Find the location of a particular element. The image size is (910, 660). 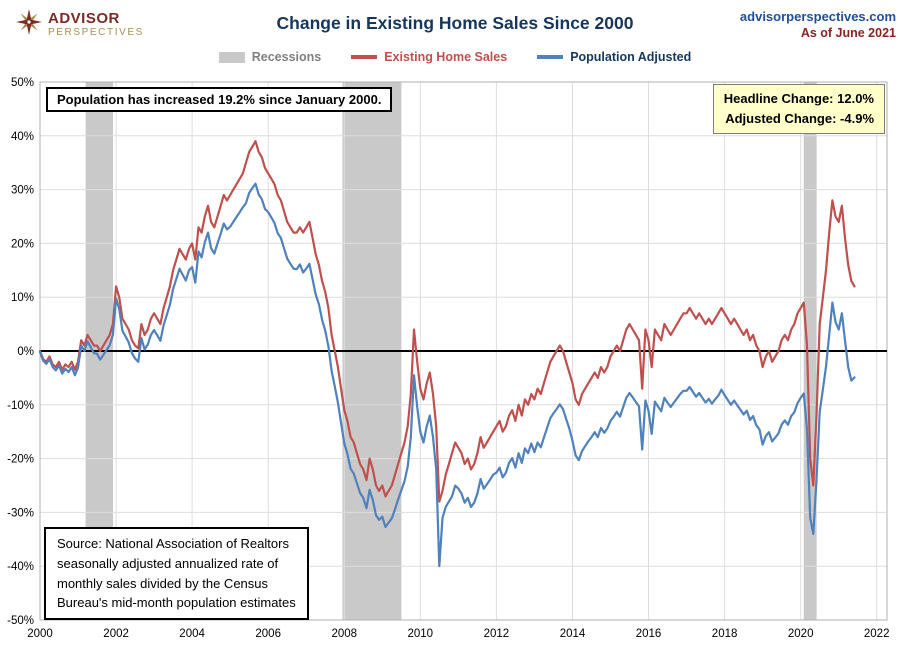

svg-text: 2018 is located at coordinates (725, 634).